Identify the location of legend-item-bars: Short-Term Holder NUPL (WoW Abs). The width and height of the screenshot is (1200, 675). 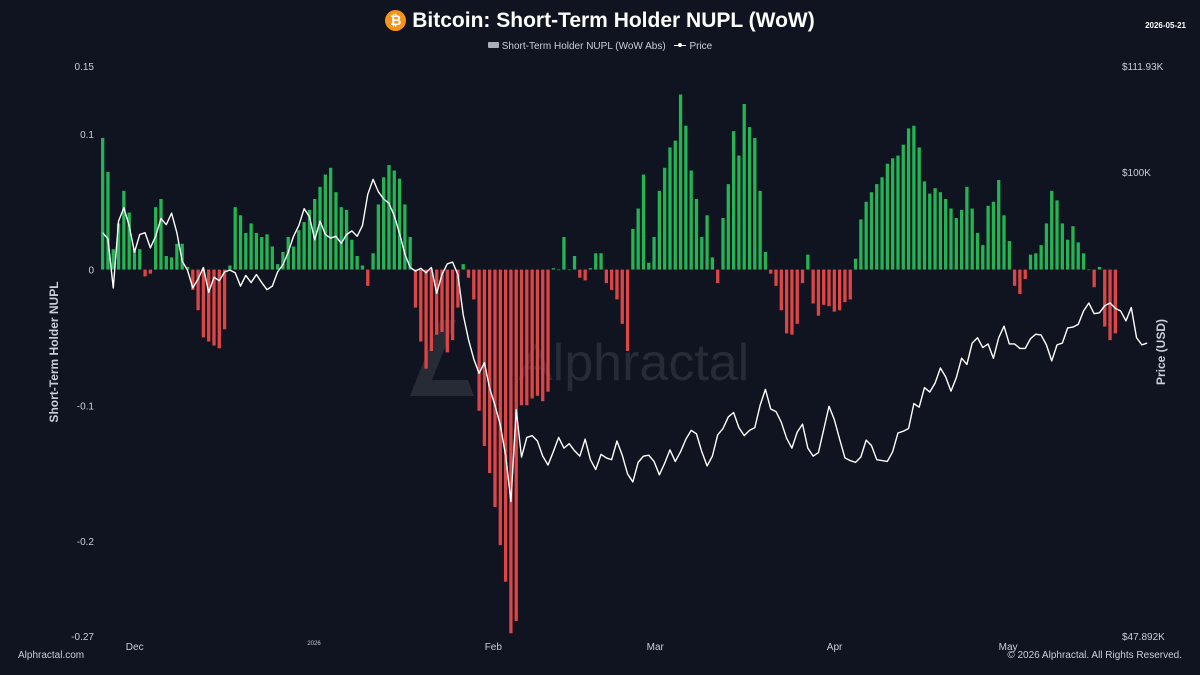
(576, 46).